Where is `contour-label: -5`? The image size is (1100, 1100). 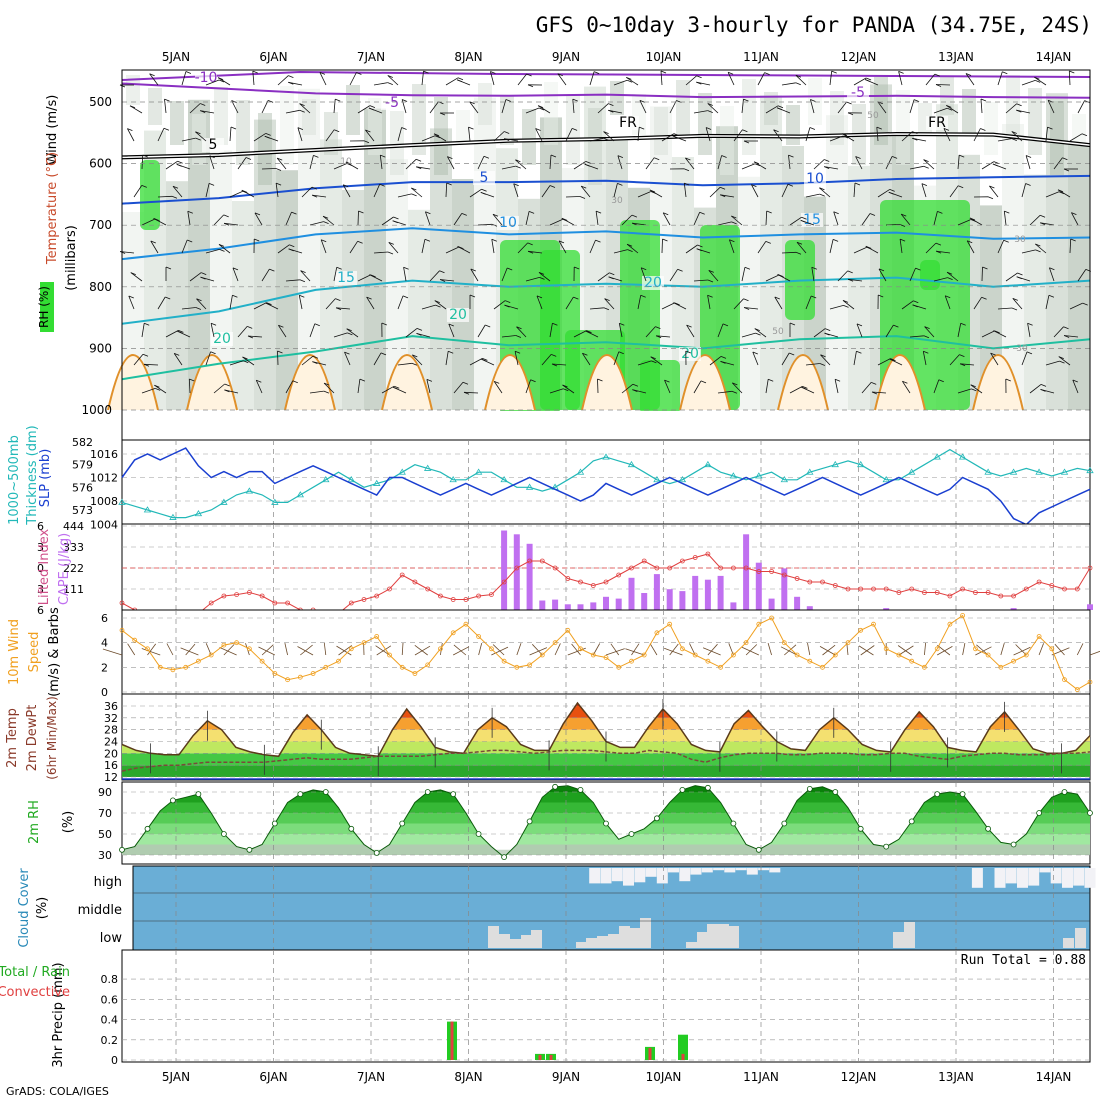 contour-label: -5 is located at coordinates (858, 93).